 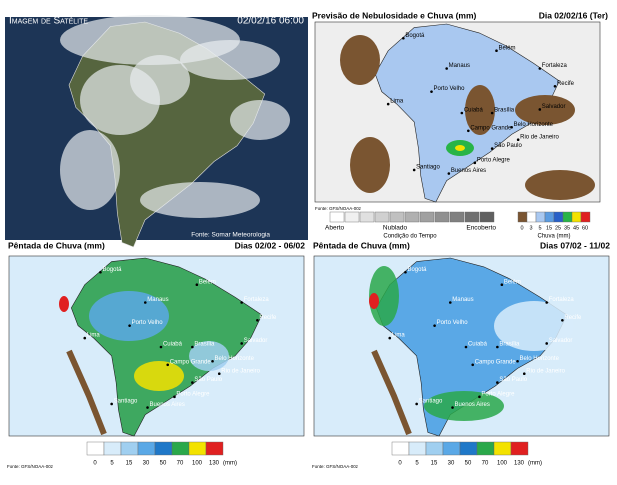 What do you see at coordinates (361, 245) in the screenshot?
I see `pentad-title: Pêntada de Chuva (mm)` at bounding box center [361, 245].